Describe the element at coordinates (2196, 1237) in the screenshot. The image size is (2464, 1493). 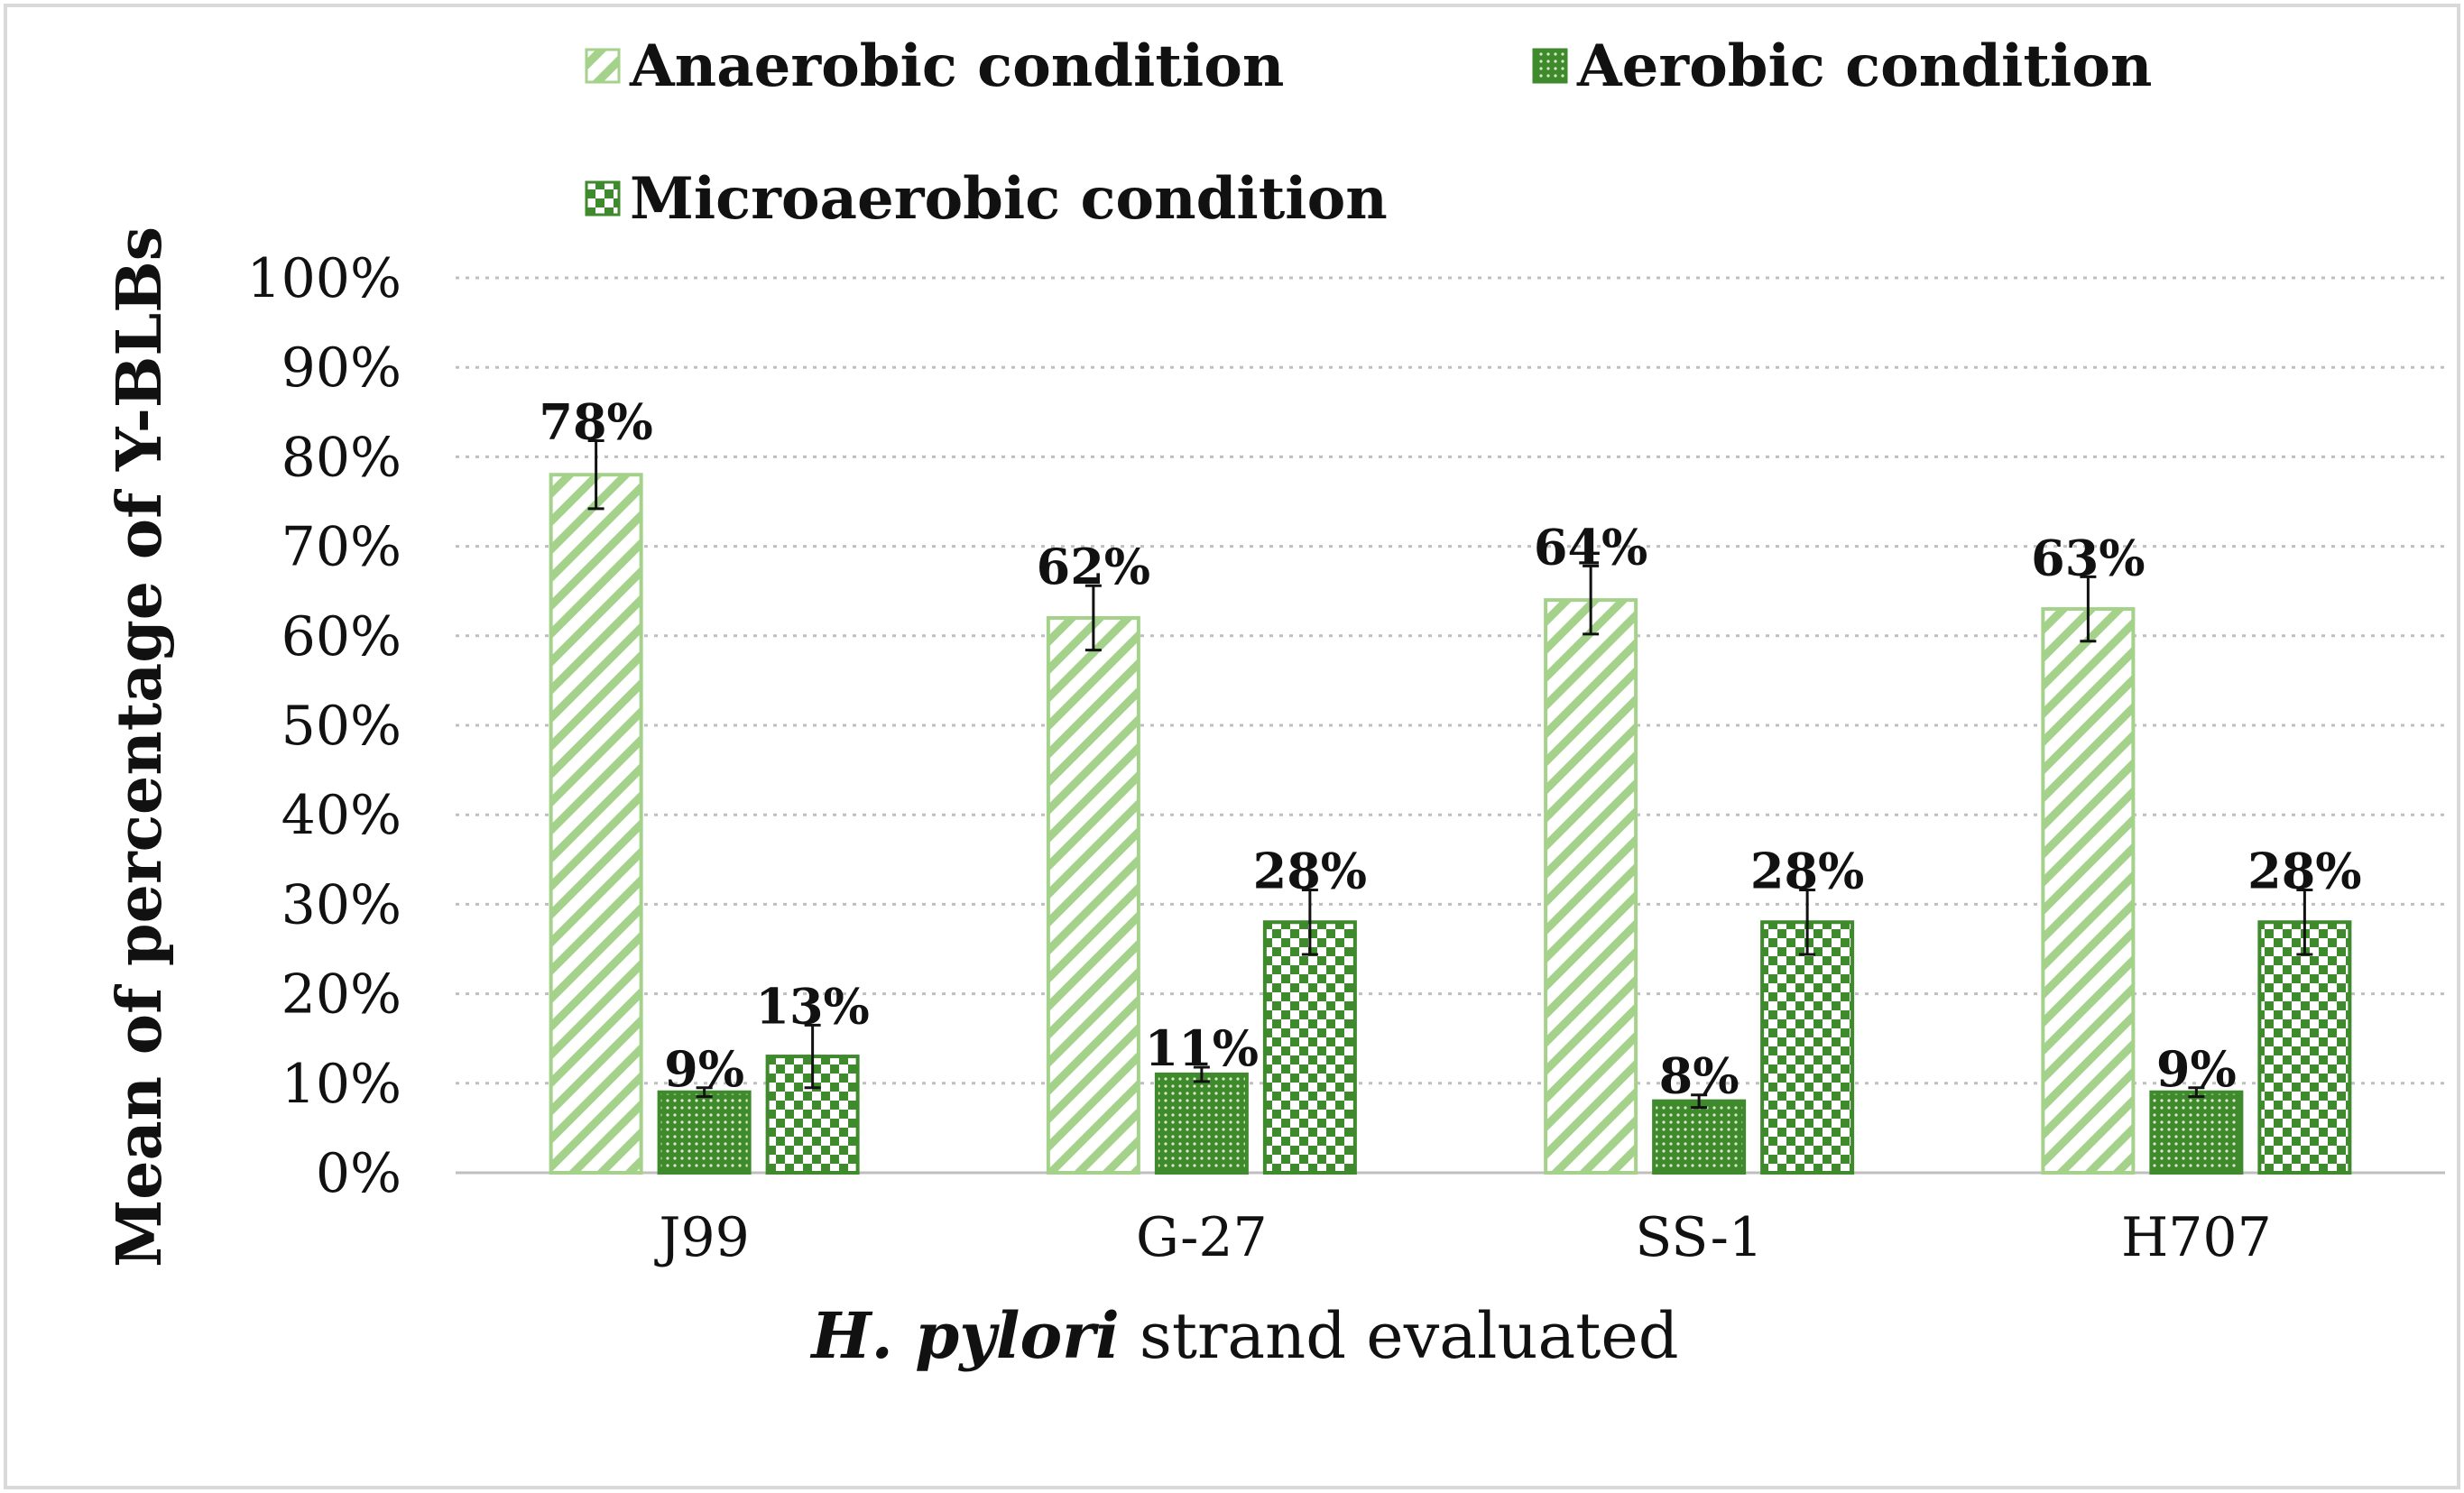
I see `x-tick-label: H707` at that location.